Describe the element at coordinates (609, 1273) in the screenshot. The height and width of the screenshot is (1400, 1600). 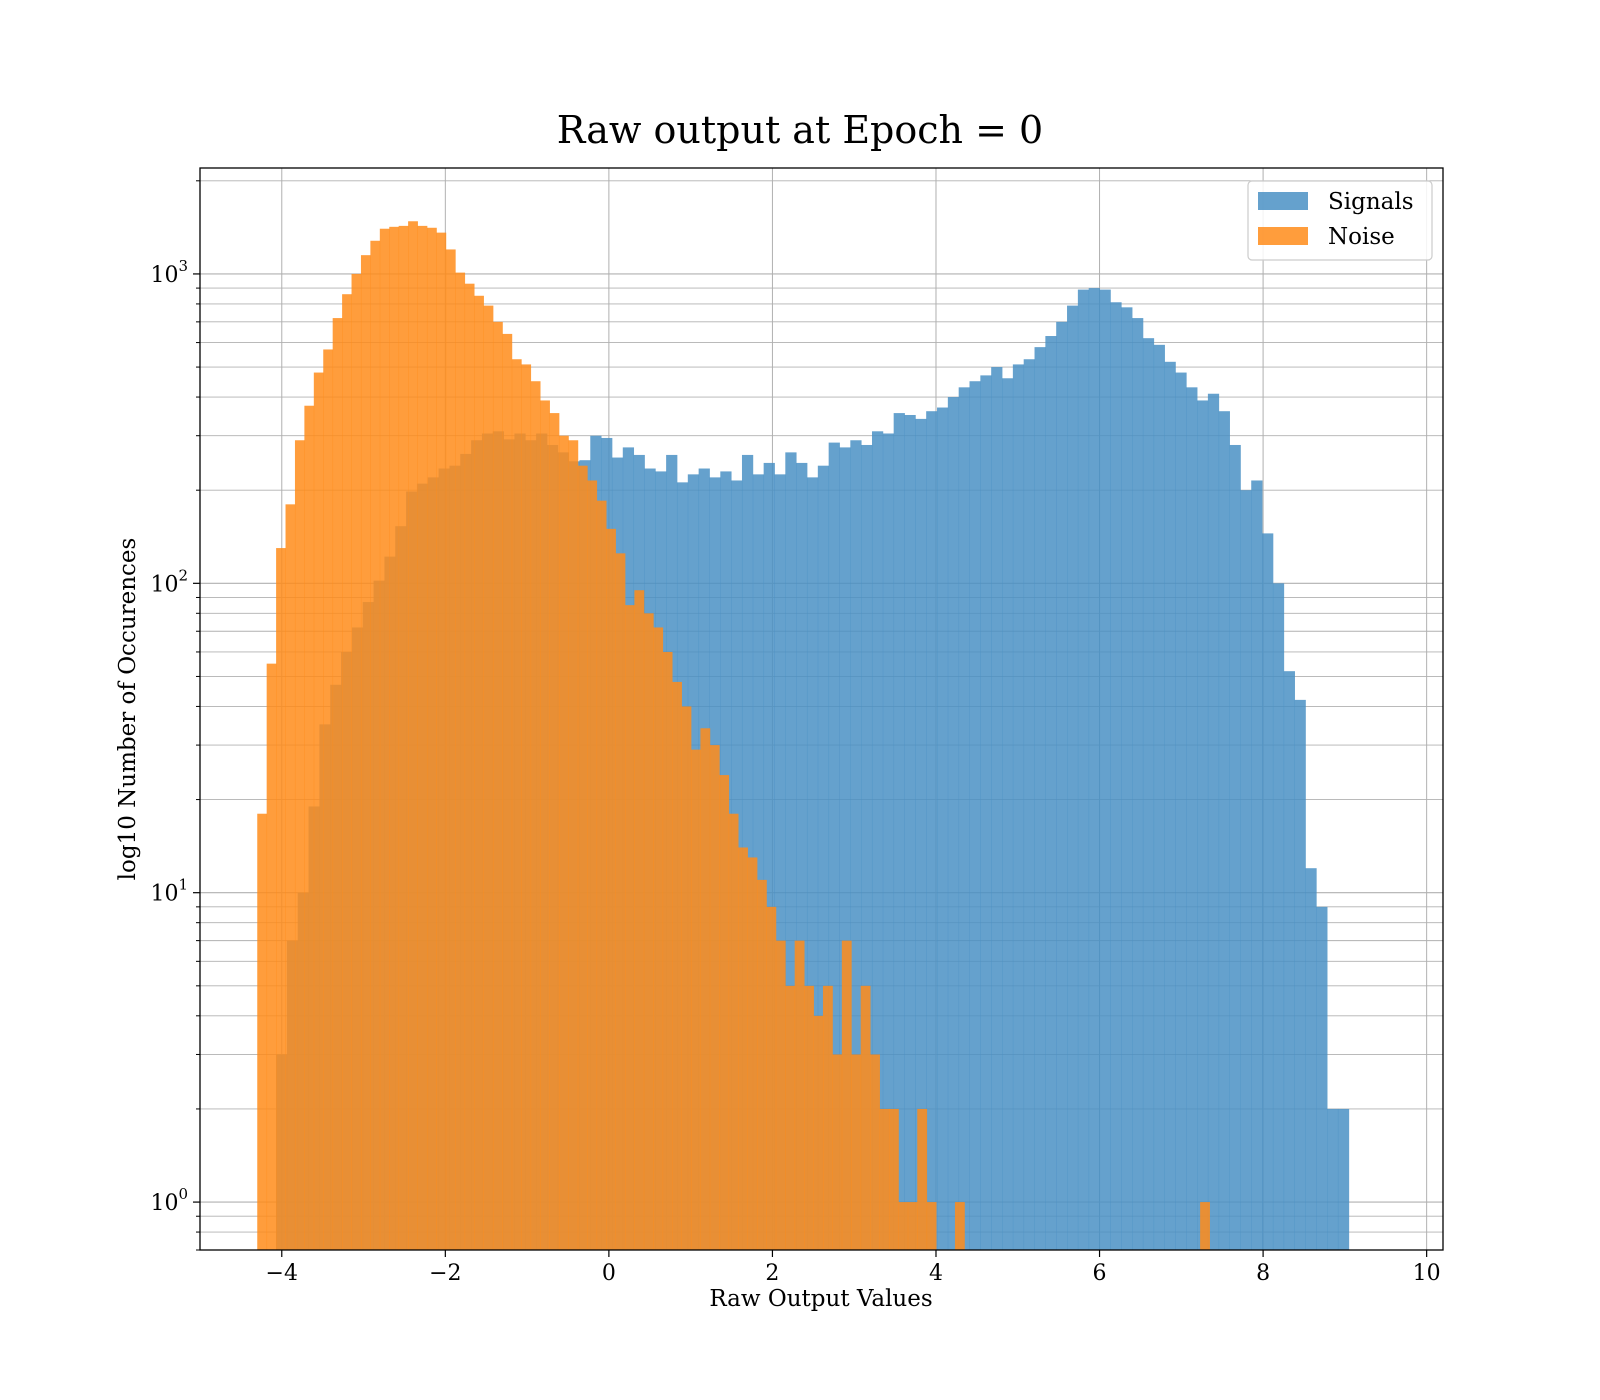
I see `x-tick-label: 0` at that location.